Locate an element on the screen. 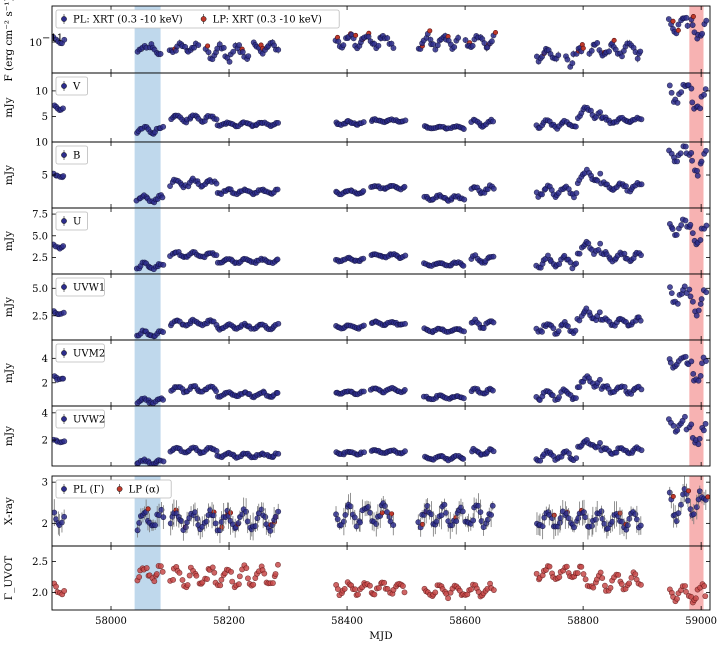 The image size is (719, 647). y-tick-label: 2 is located at coordinates (45, 383).